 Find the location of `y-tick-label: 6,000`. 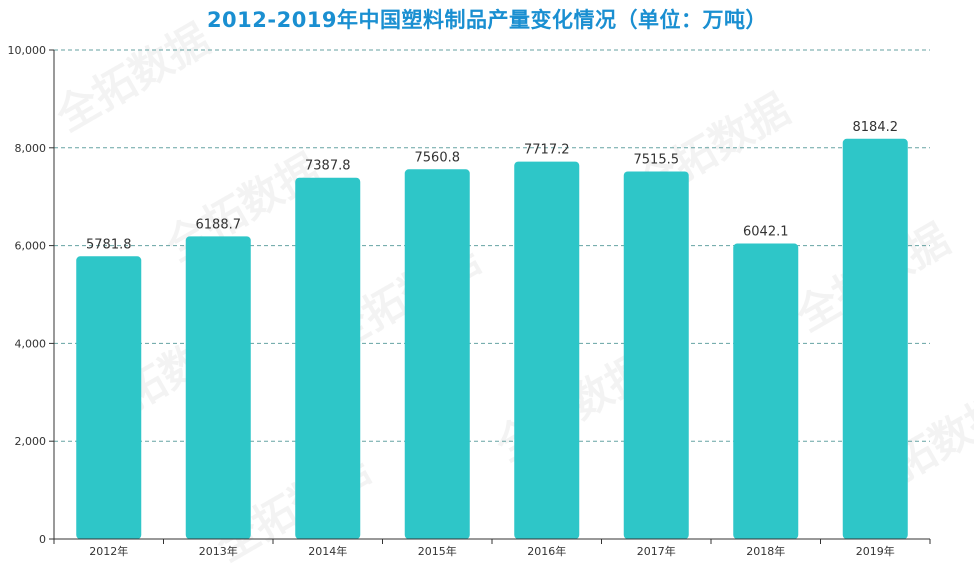

y-tick-label: 6,000 is located at coordinates (31, 246).